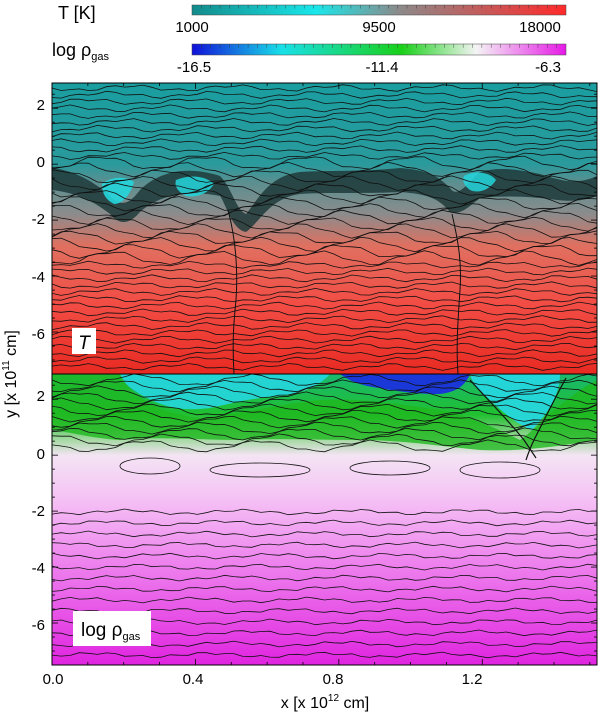 Image resolution: width=600 pixels, height=715 pixels. I want to click on density-inset: log ρgas, so click(112, 628).